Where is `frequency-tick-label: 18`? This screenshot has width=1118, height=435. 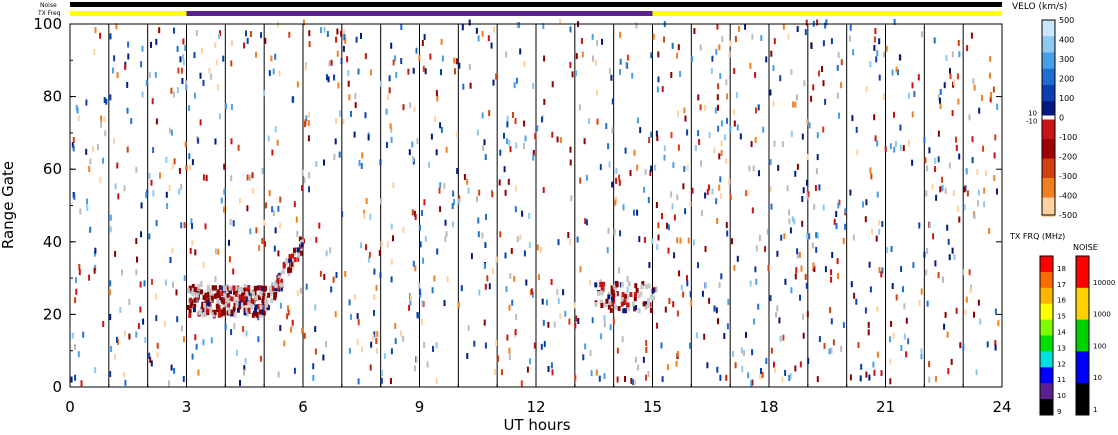
frequency-tick-label: 18 is located at coordinates (1061, 269).